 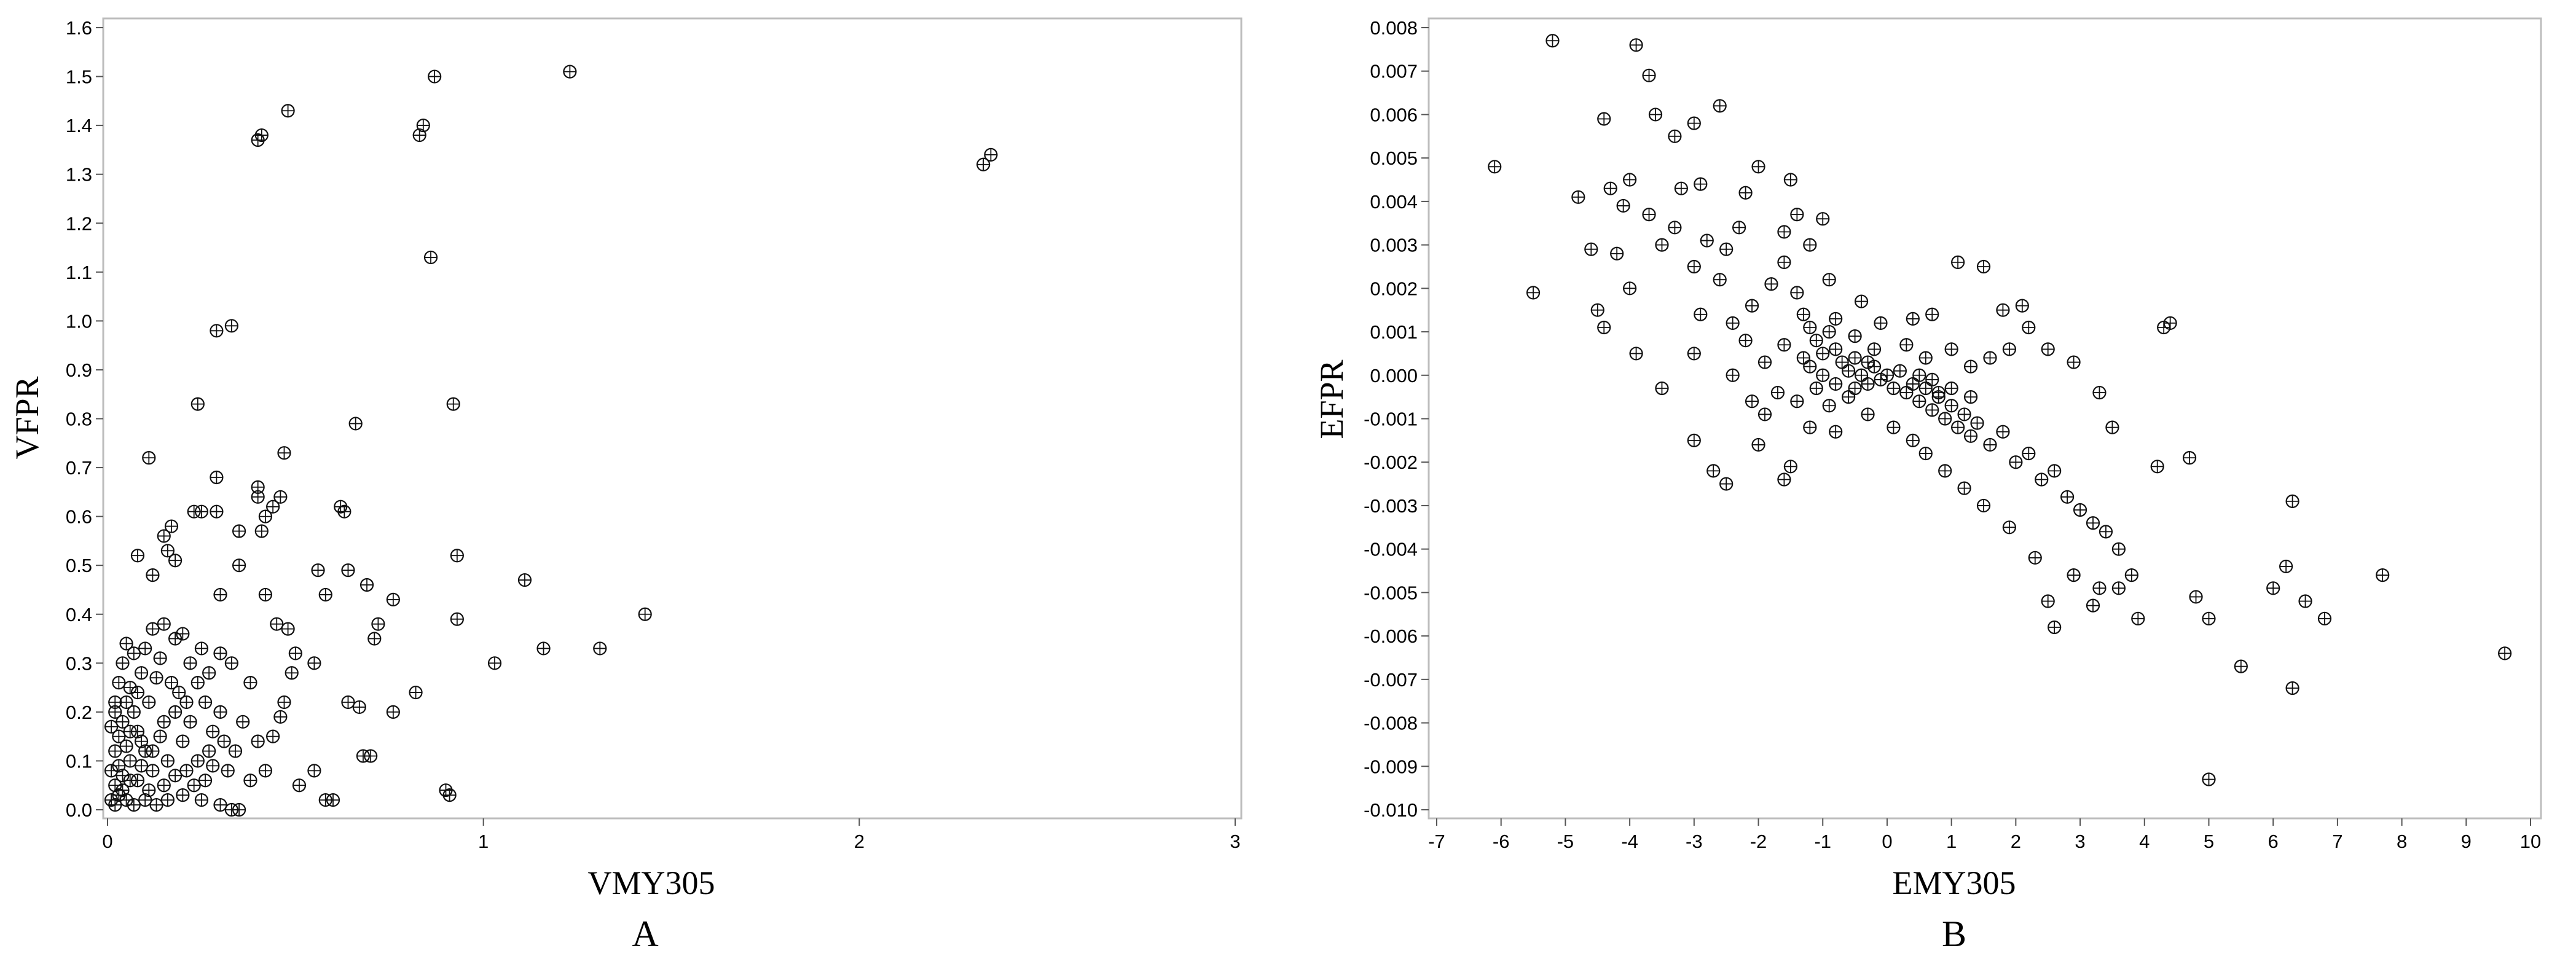 I want to click on y-tick-label: 1.6, so click(x=79, y=28).